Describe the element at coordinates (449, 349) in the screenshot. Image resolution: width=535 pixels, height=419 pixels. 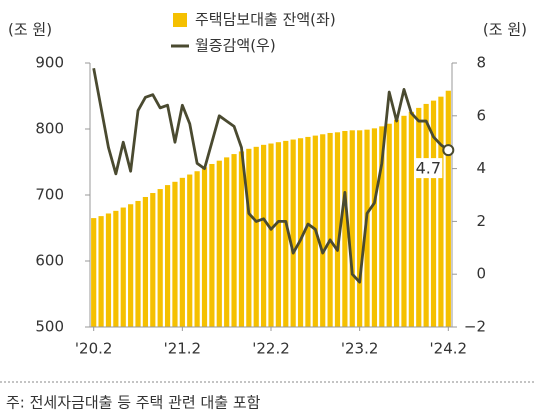
I see `x-tick-label: '24.2` at that location.